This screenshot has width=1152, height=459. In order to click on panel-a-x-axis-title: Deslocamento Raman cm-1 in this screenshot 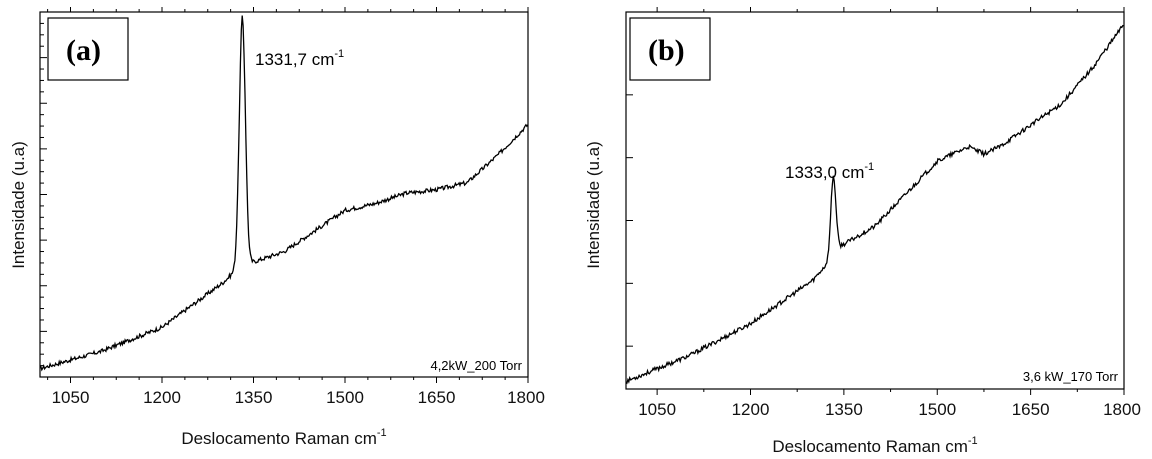, I will do `click(283, 437)`.